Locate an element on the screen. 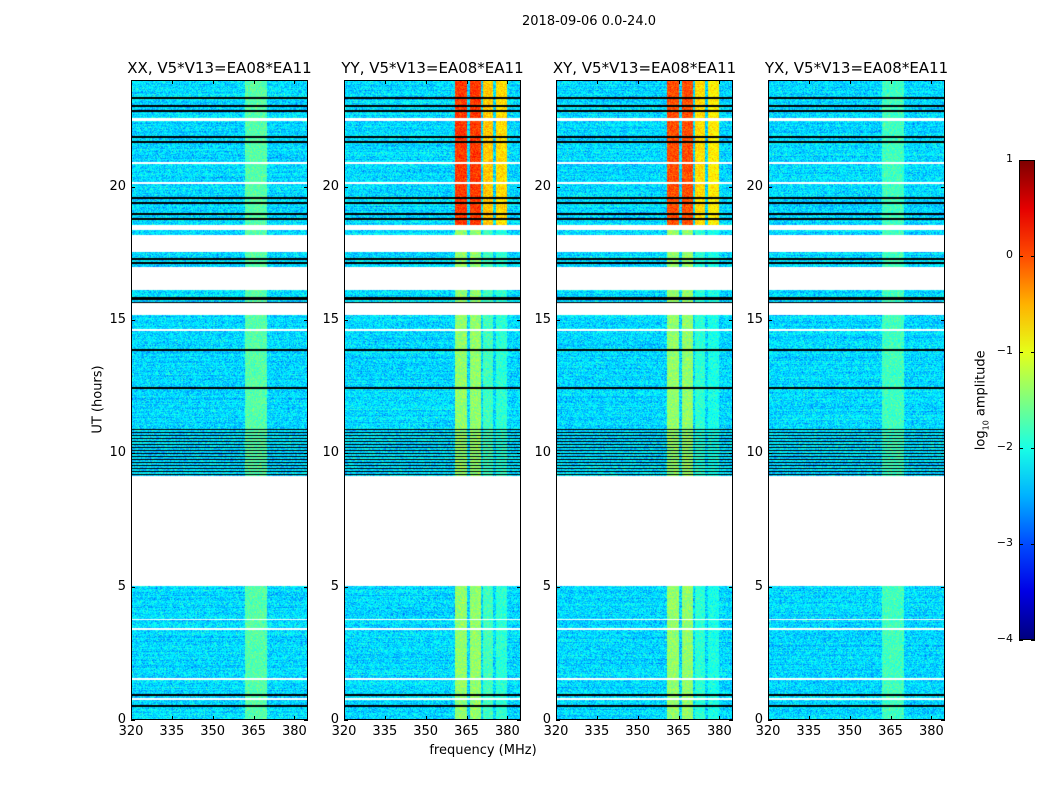 The width and height of the screenshot is (1050, 800). figure-title: 2018-09-06 0.0-24.0 is located at coordinates (589, 21).